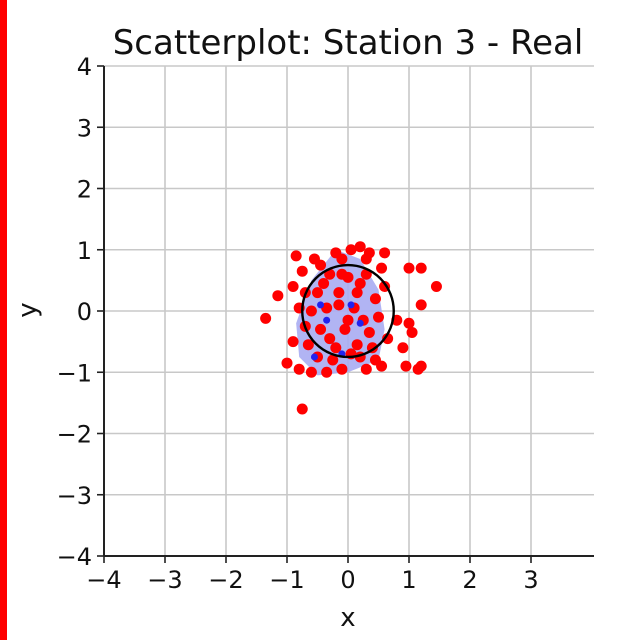  I want to click on x-axis-label: x, so click(347, 618).